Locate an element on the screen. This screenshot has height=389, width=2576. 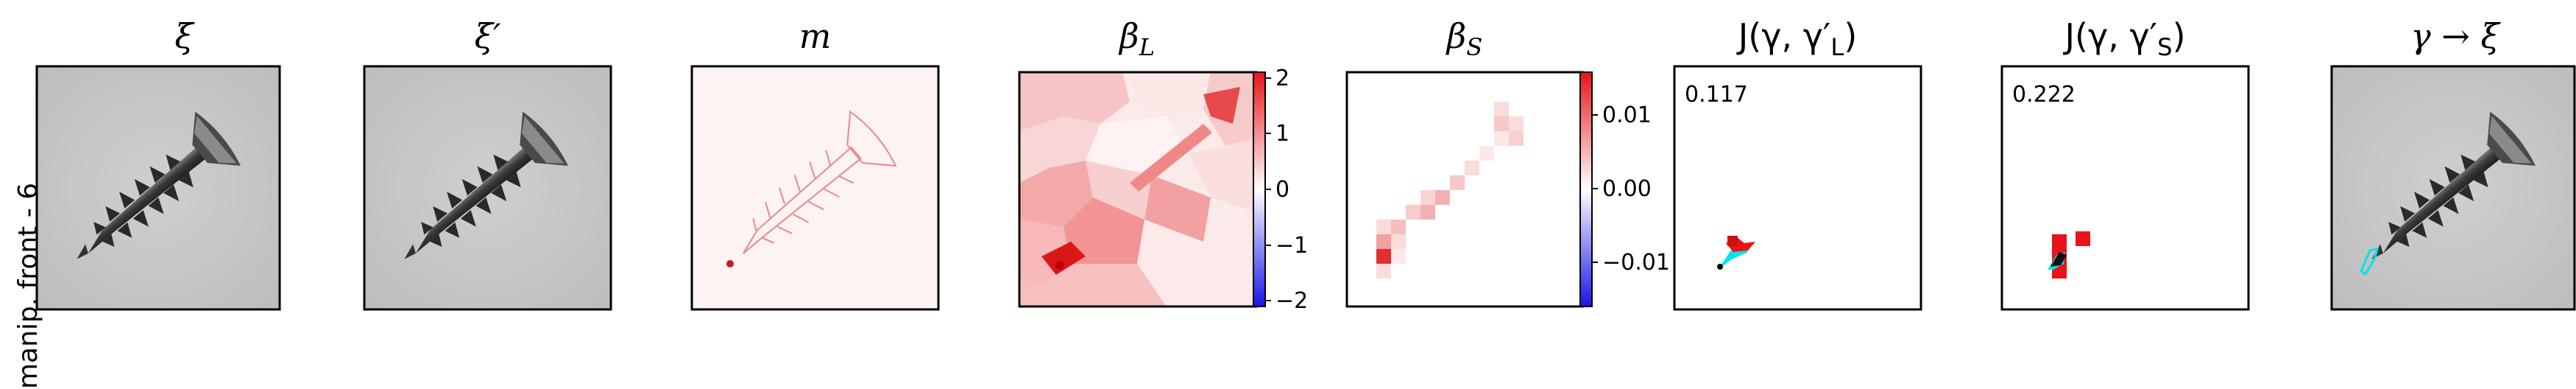
title-j-l: J(γ, γ′L) is located at coordinates (1798, 38).